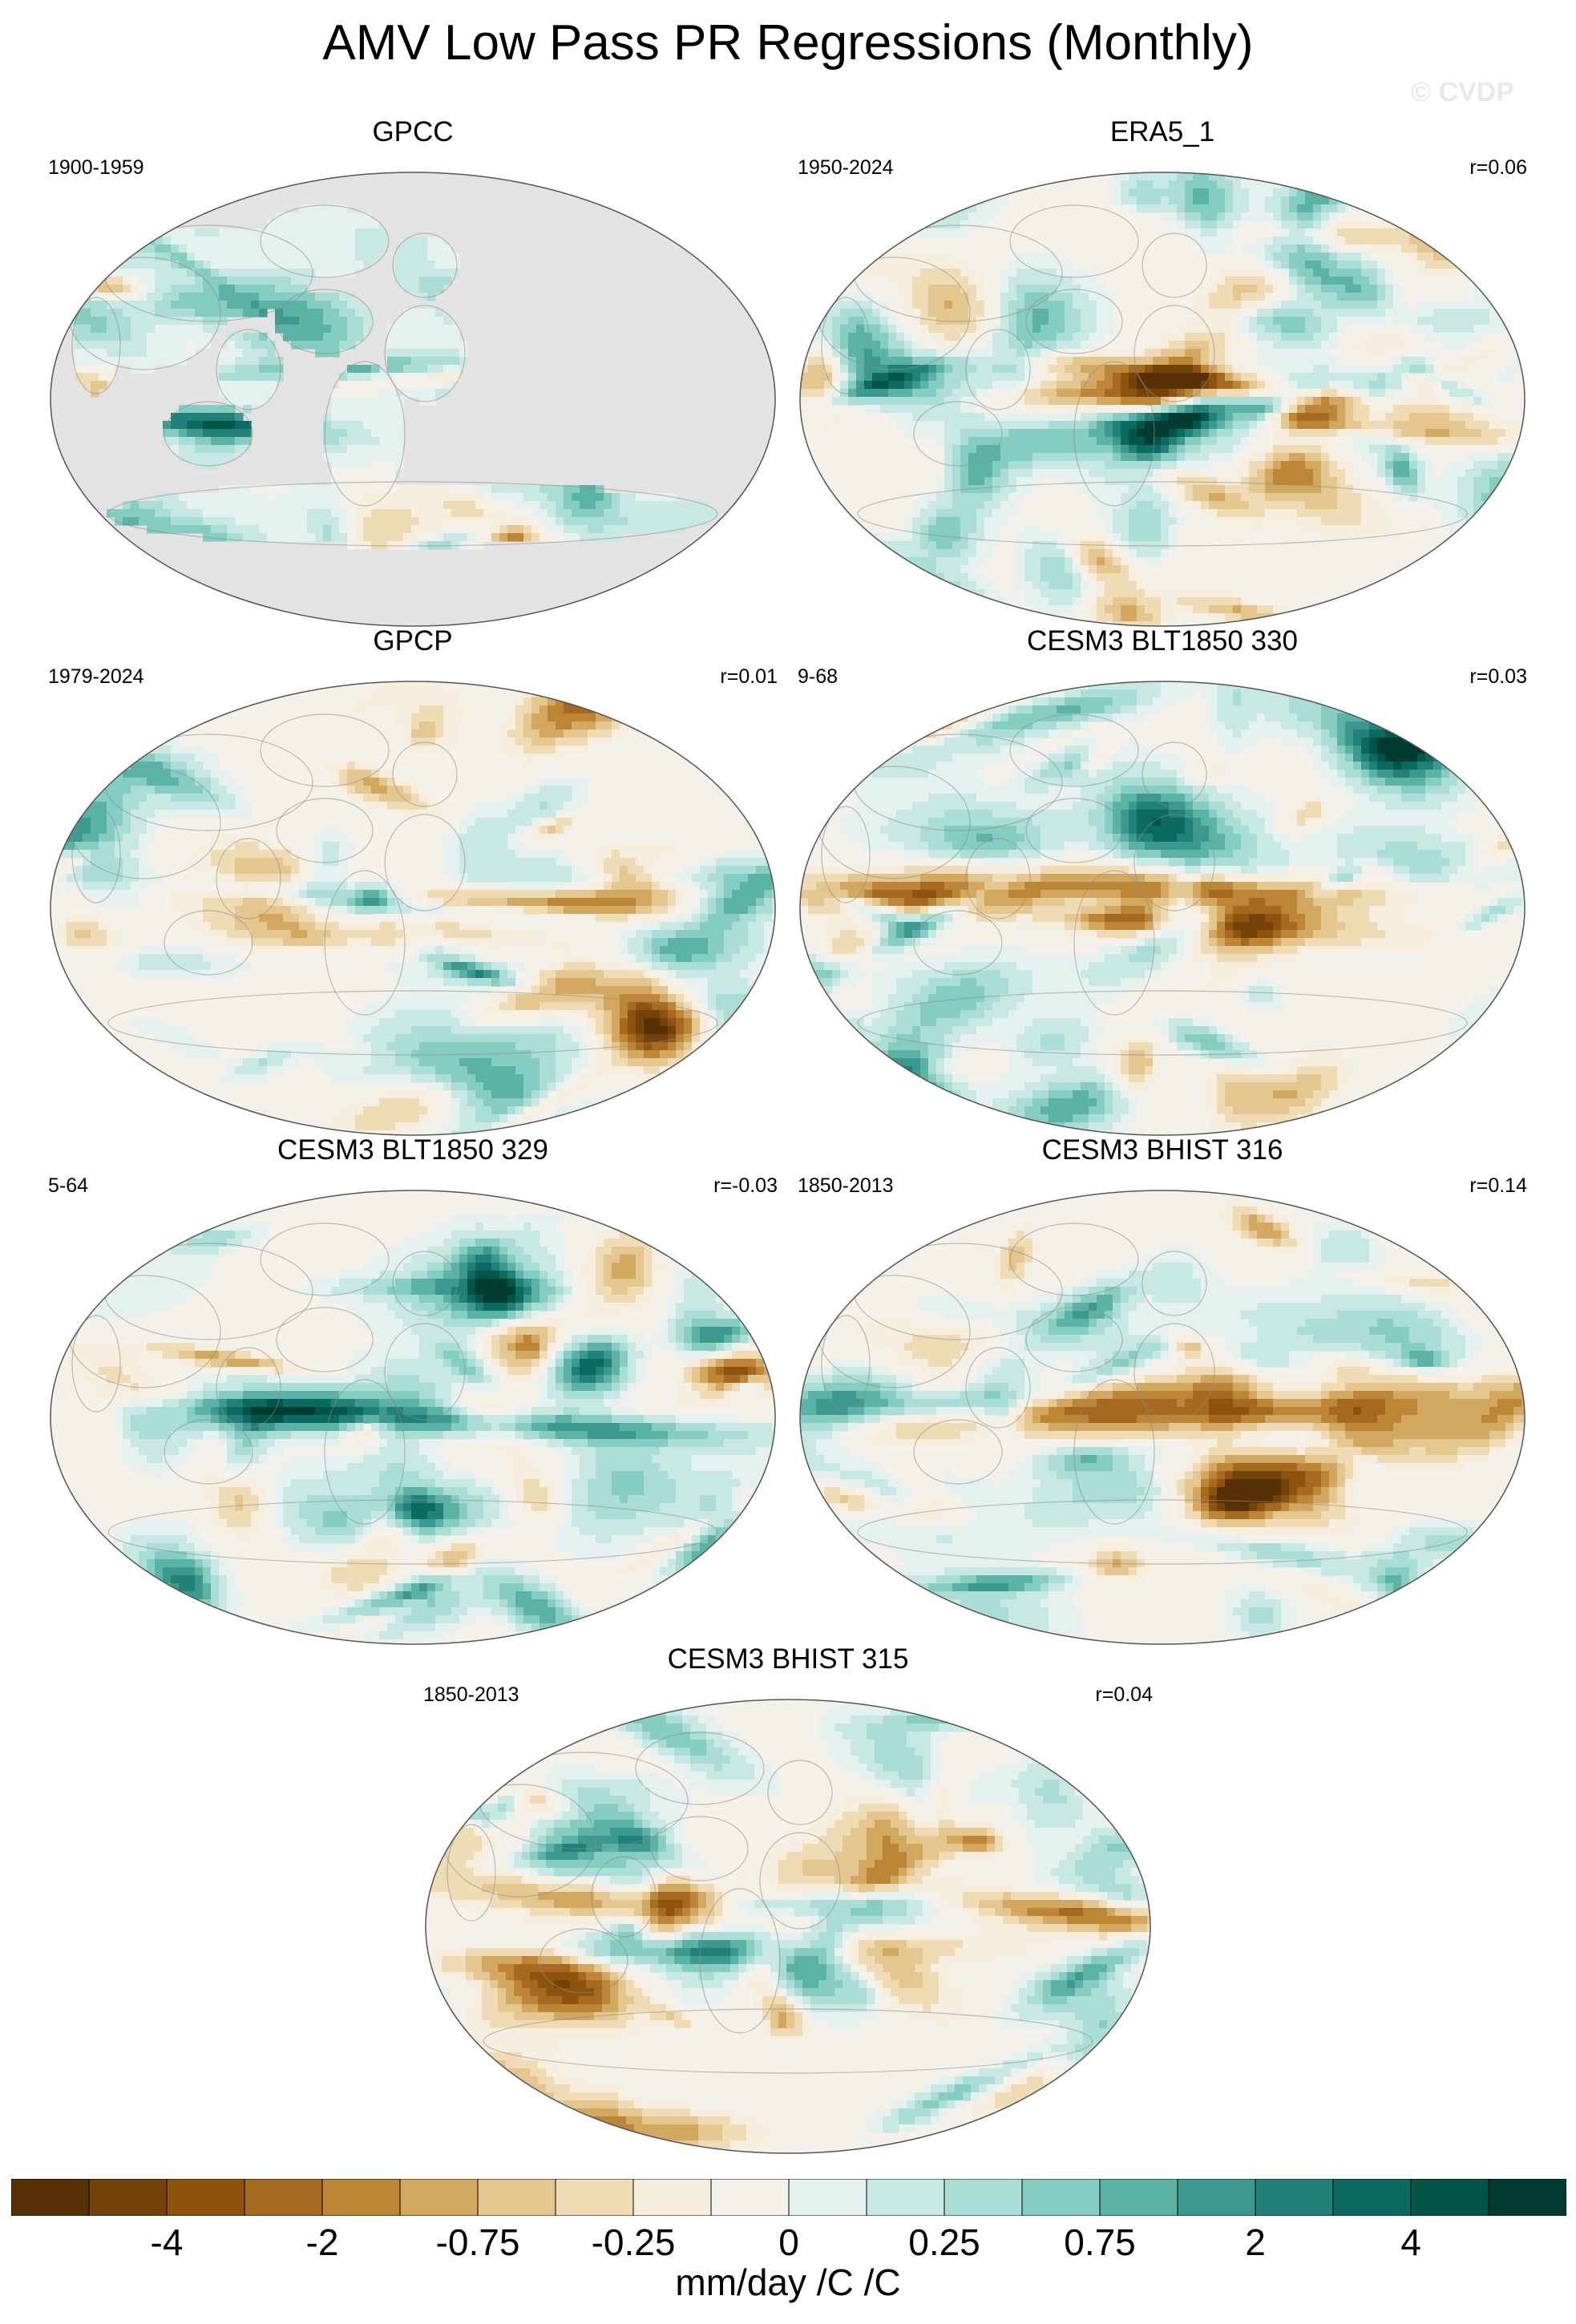 The image size is (1576, 2324). Describe the element at coordinates (846, 168) in the screenshot. I see `panel-period: 1950-2024` at that location.